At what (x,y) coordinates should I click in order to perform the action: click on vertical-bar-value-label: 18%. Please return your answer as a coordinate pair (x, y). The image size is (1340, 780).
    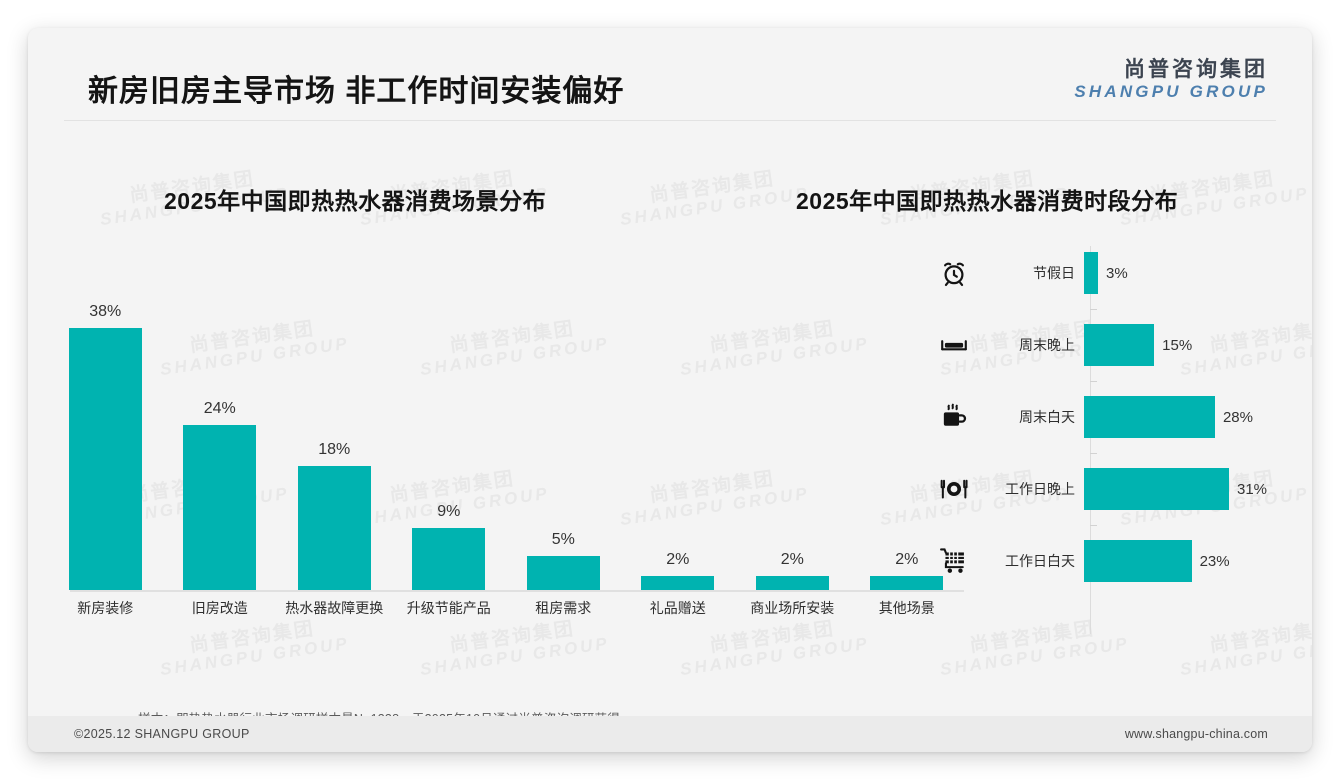
    Looking at the image, I should click on (334, 449).